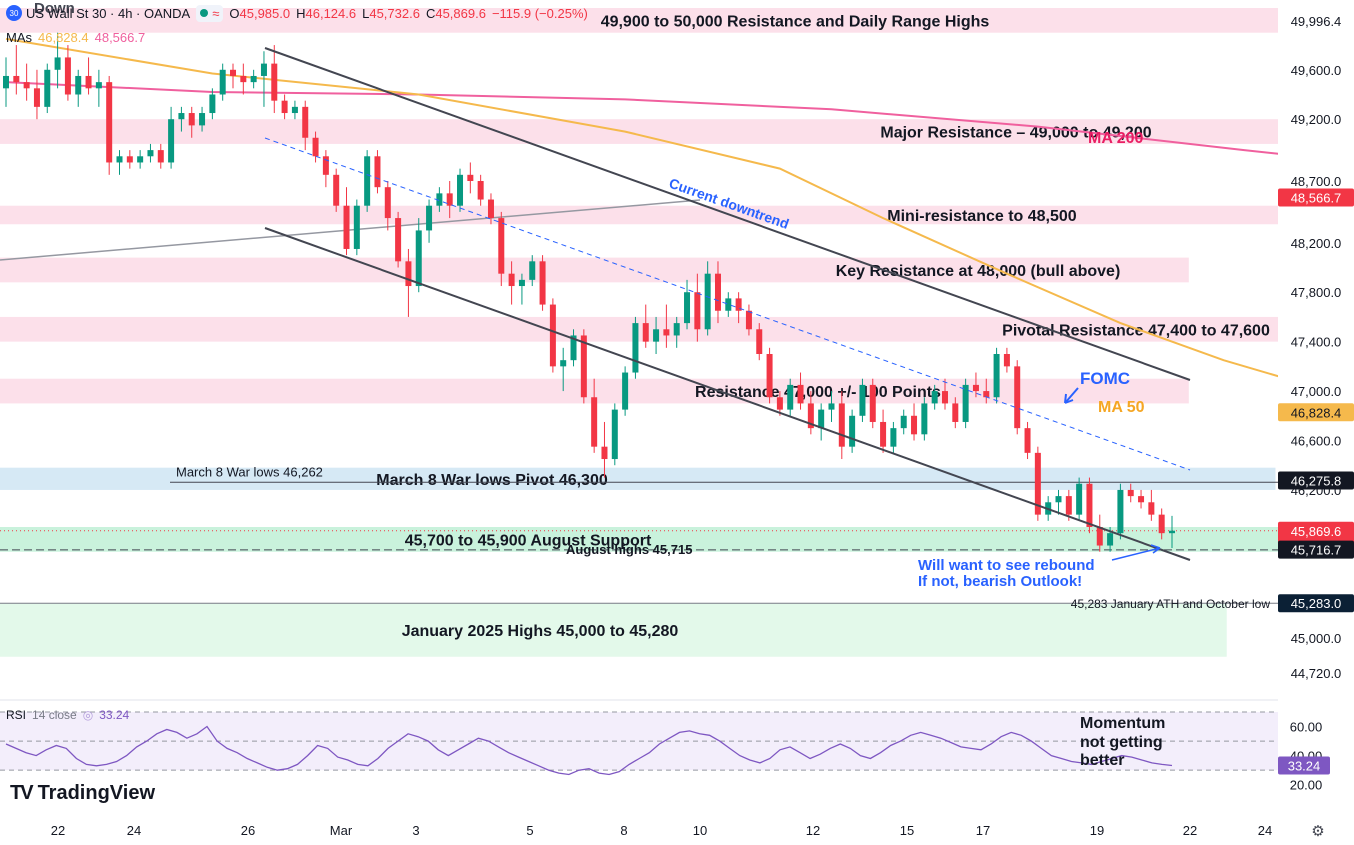 The image size is (1354, 845). Describe the element at coordinates (589, 750) in the screenshot. I see `rsi-line` at that location.